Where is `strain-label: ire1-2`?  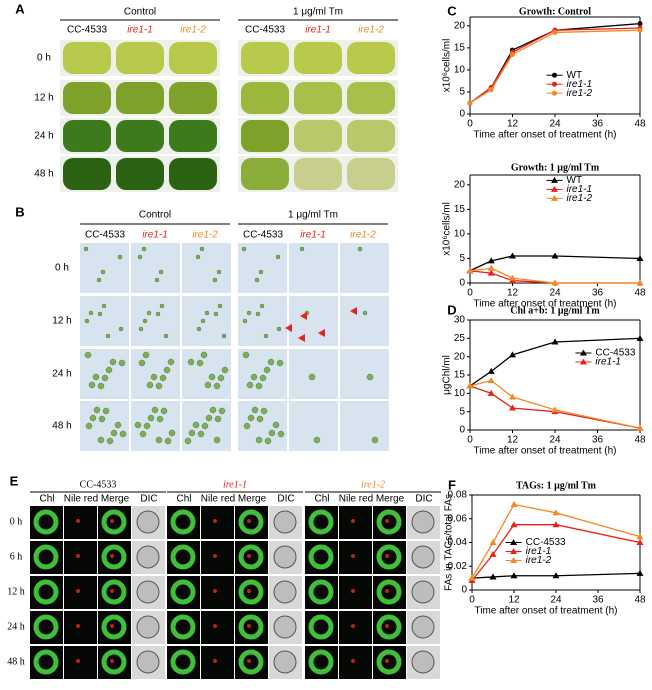
strain-label: ire1-2 is located at coordinates (371, 30).